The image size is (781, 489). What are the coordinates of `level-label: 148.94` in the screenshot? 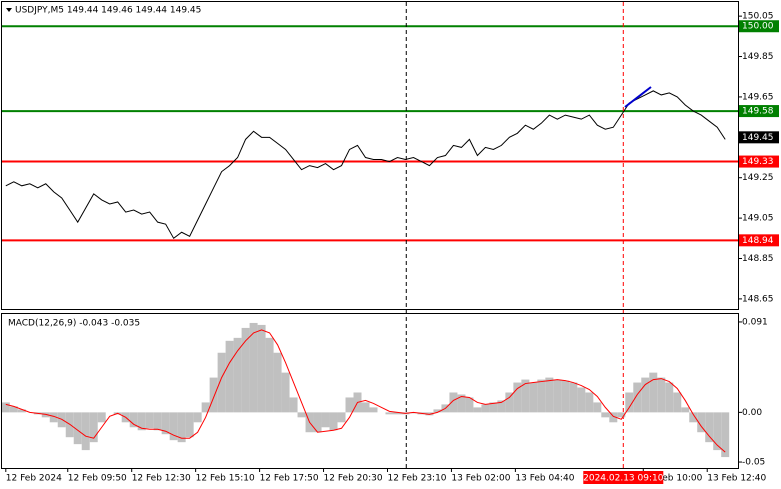 It's located at (758, 241).